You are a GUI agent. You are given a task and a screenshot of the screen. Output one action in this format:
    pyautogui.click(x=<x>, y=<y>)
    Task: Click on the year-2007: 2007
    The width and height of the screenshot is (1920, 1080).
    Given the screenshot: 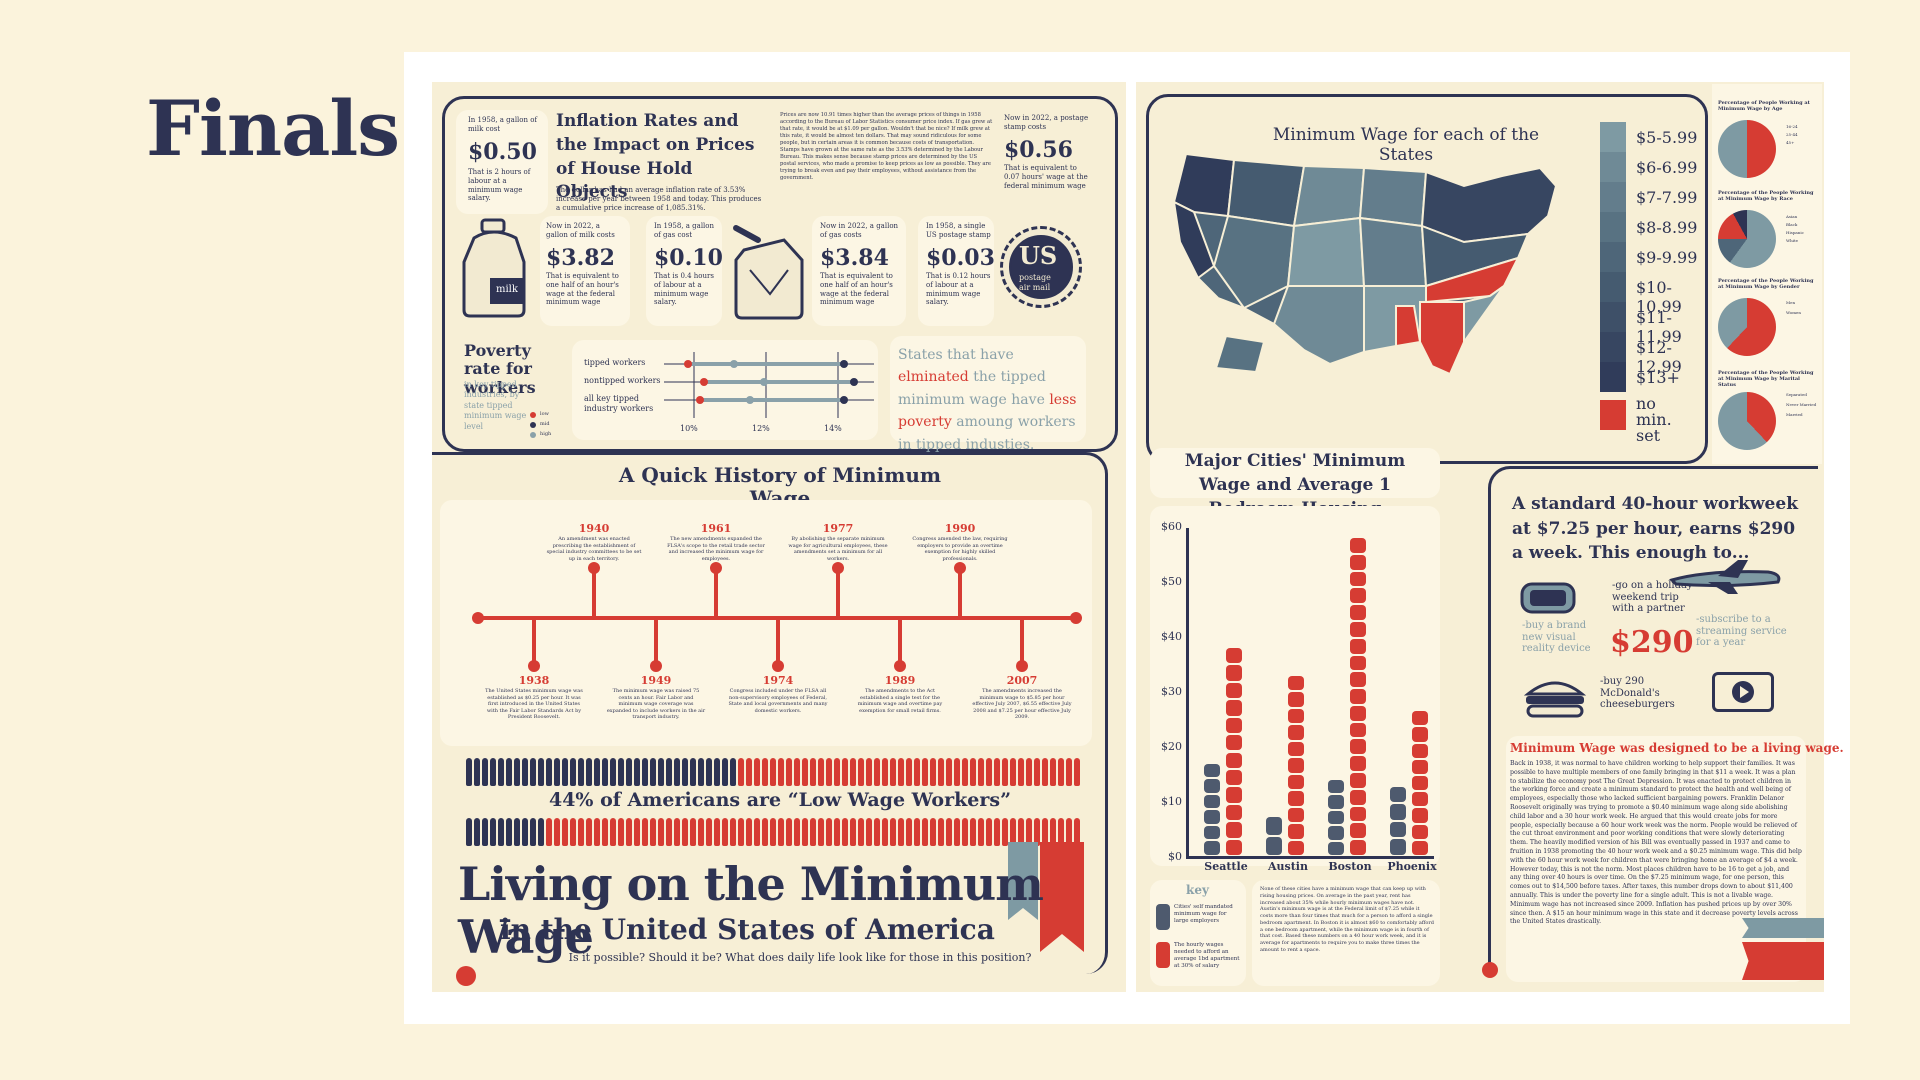 What is the action you would take?
    pyautogui.click(x=1022, y=680)
    